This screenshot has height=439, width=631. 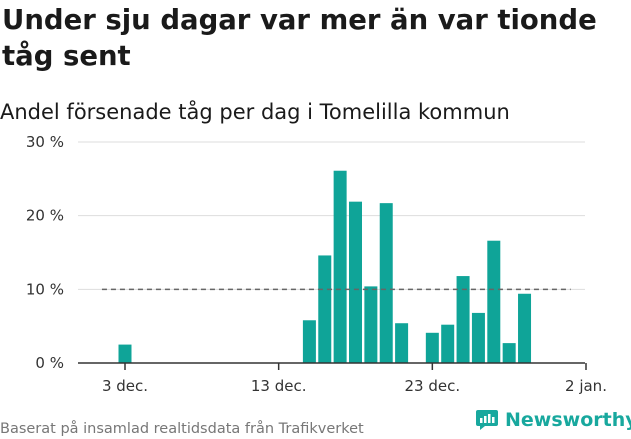 I want to click on y-axis-ticks: 0 % 10 % 20 % 30 %, so click(x=45, y=252).